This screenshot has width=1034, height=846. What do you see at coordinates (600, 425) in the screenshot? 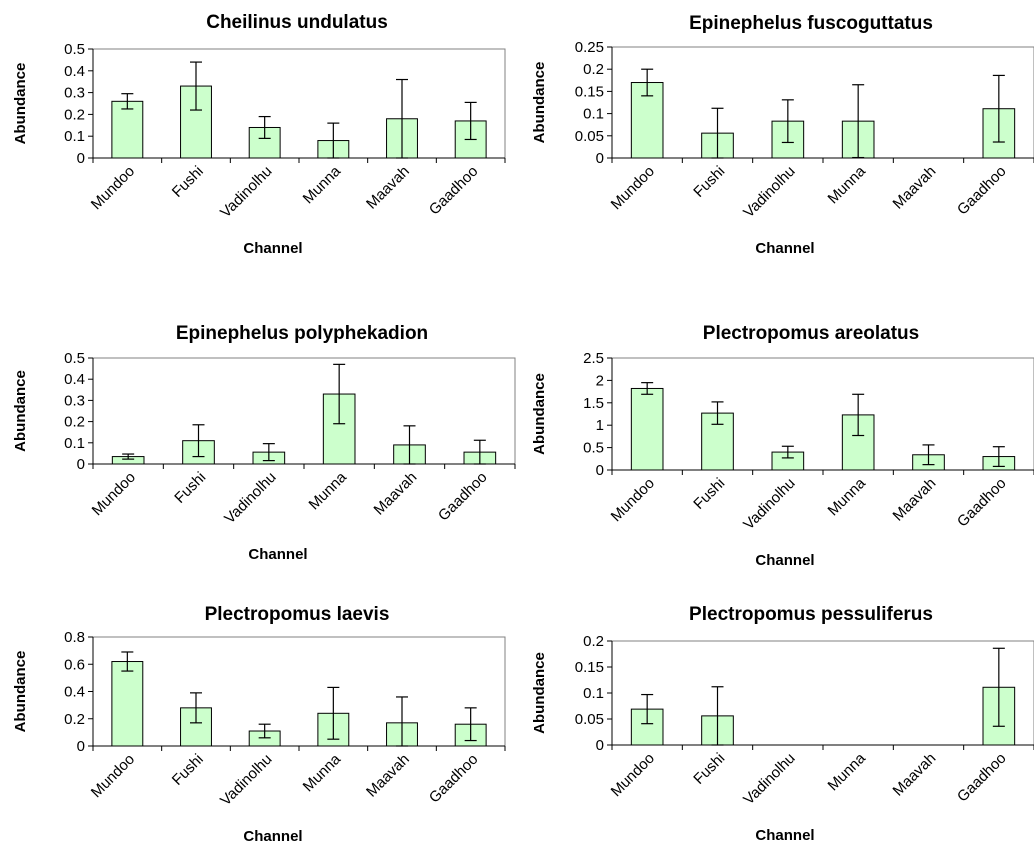
I see `y-tick-label: 1` at bounding box center [600, 425].